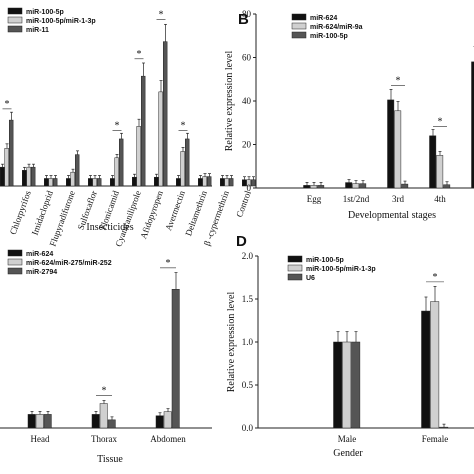 This screenshot has width=474, height=474. I want to click on category-label: Head, so click(40, 439).